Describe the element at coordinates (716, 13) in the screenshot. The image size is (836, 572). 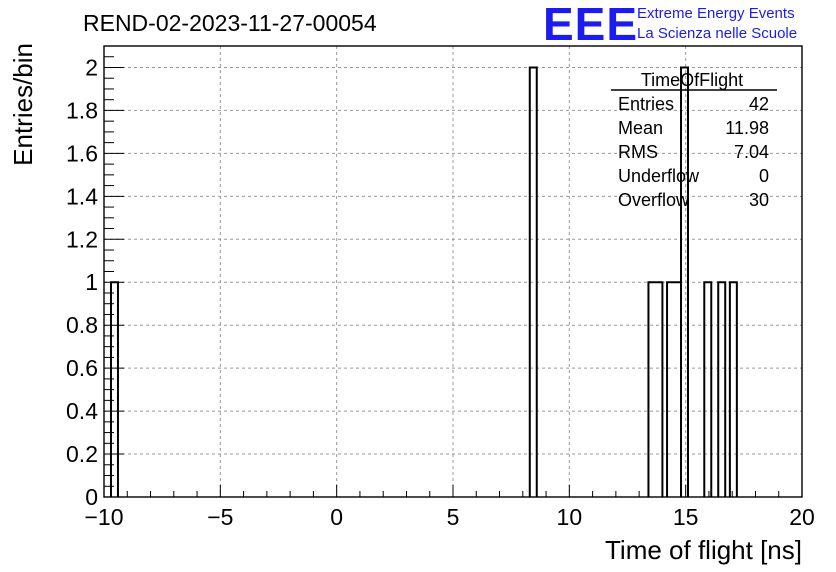
I see `logo-line-1: Extreme Energy Events` at that location.